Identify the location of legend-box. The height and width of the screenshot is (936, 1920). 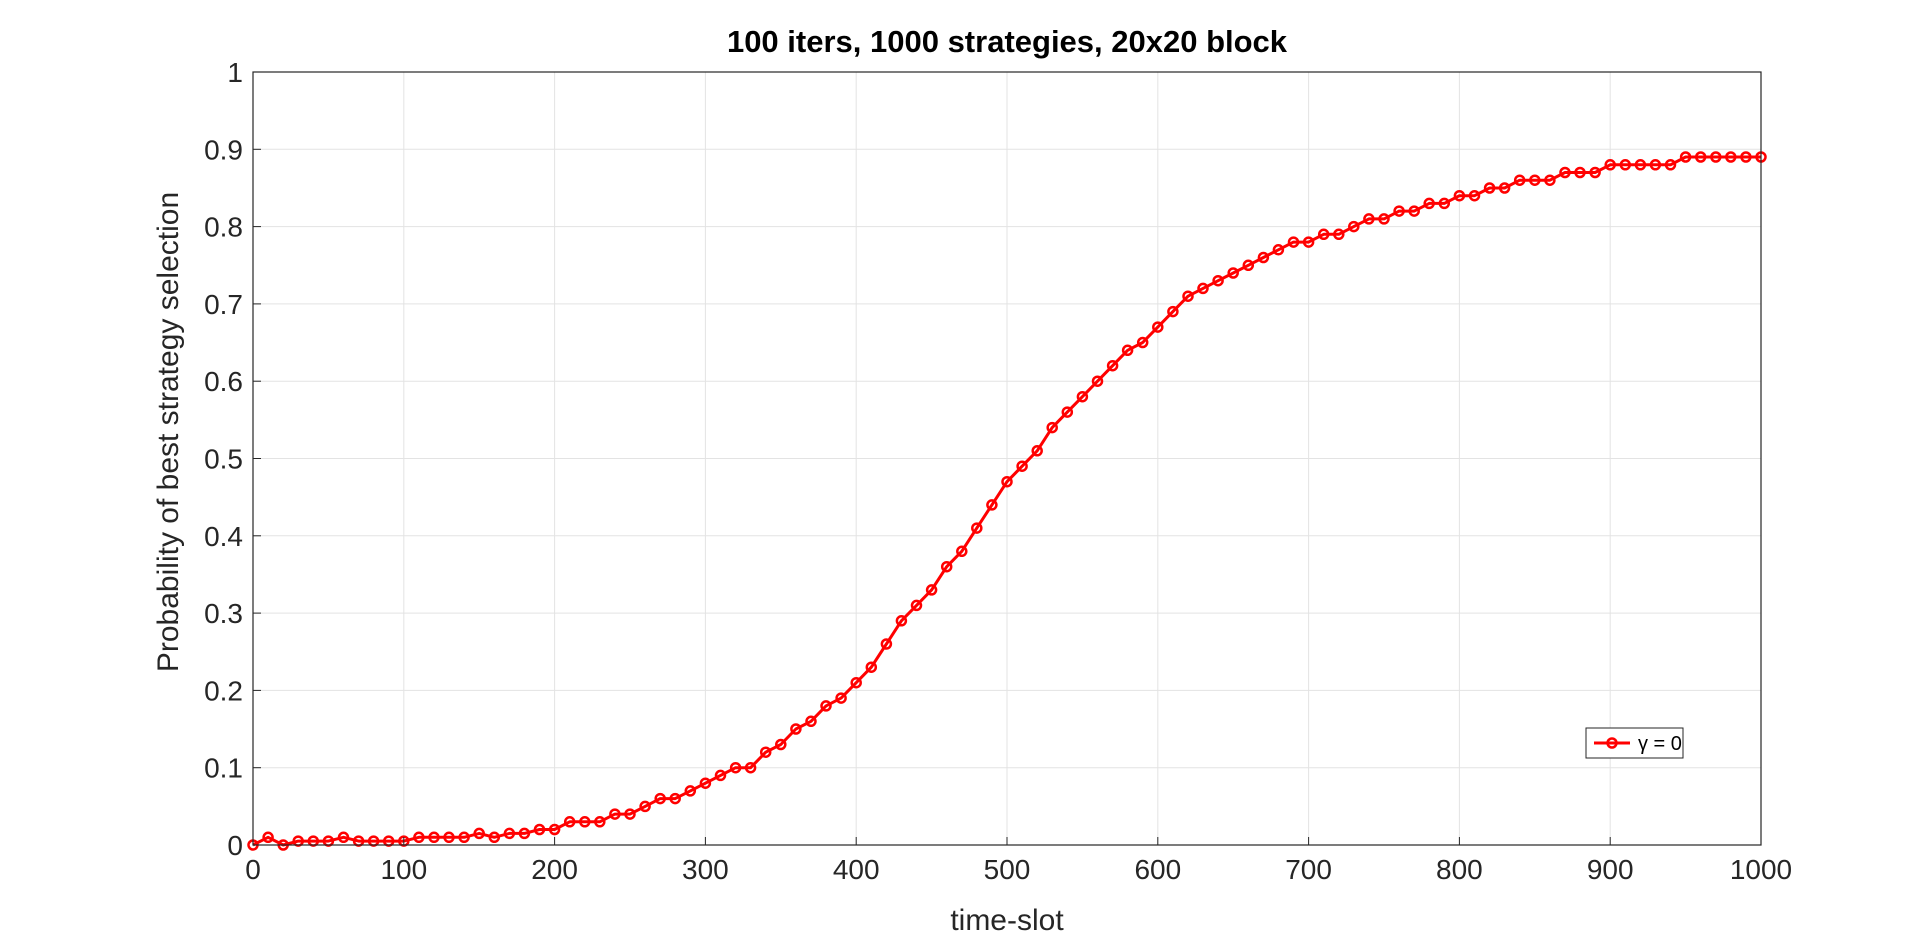
(1634, 743).